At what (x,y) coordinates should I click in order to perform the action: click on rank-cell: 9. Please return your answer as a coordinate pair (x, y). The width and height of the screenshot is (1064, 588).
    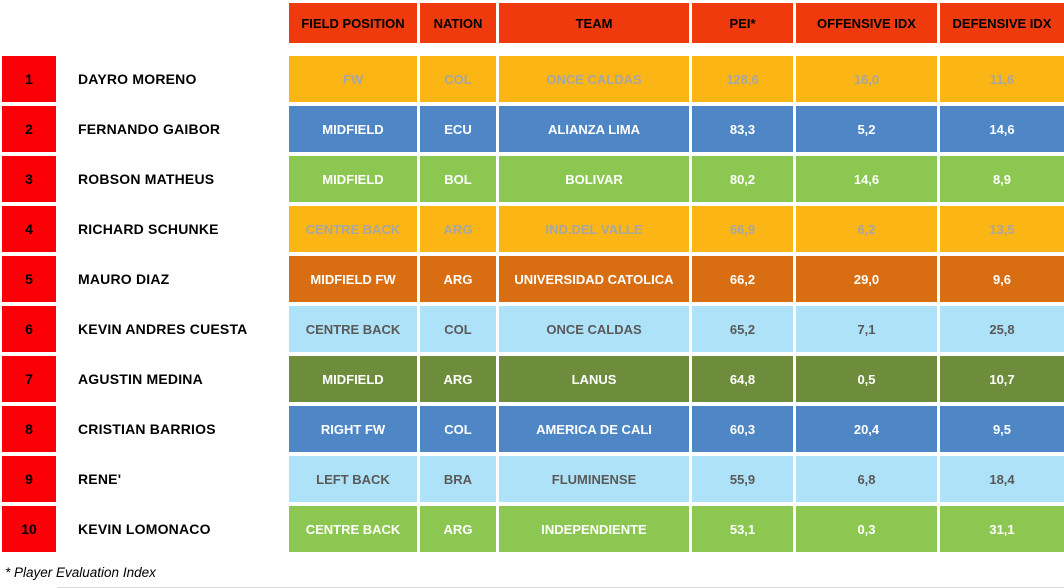
    Looking at the image, I should click on (29, 479).